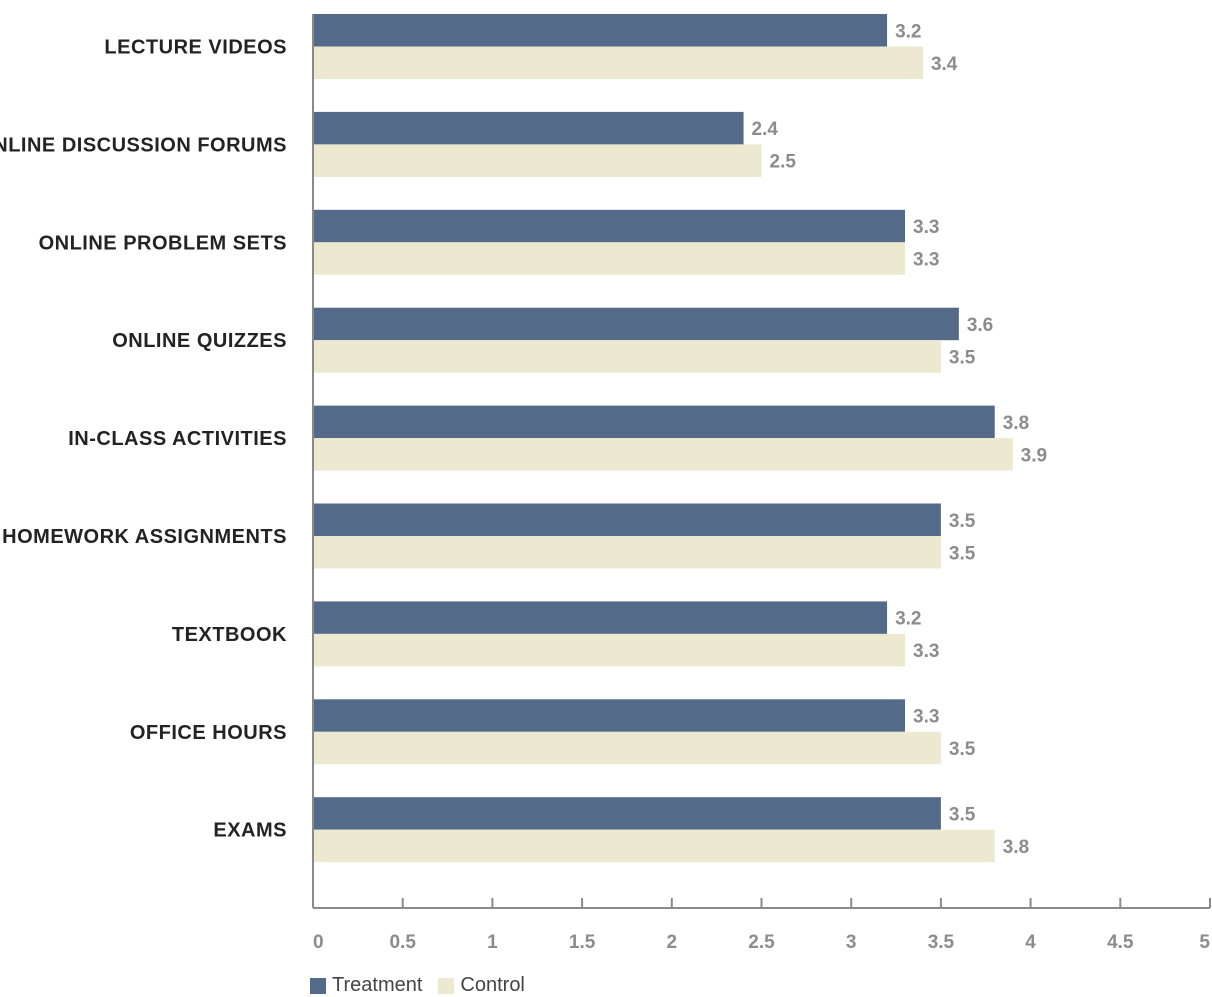 The image size is (1212, 997). I want to click on bar-control-lecture-videos, so click(618, 62).